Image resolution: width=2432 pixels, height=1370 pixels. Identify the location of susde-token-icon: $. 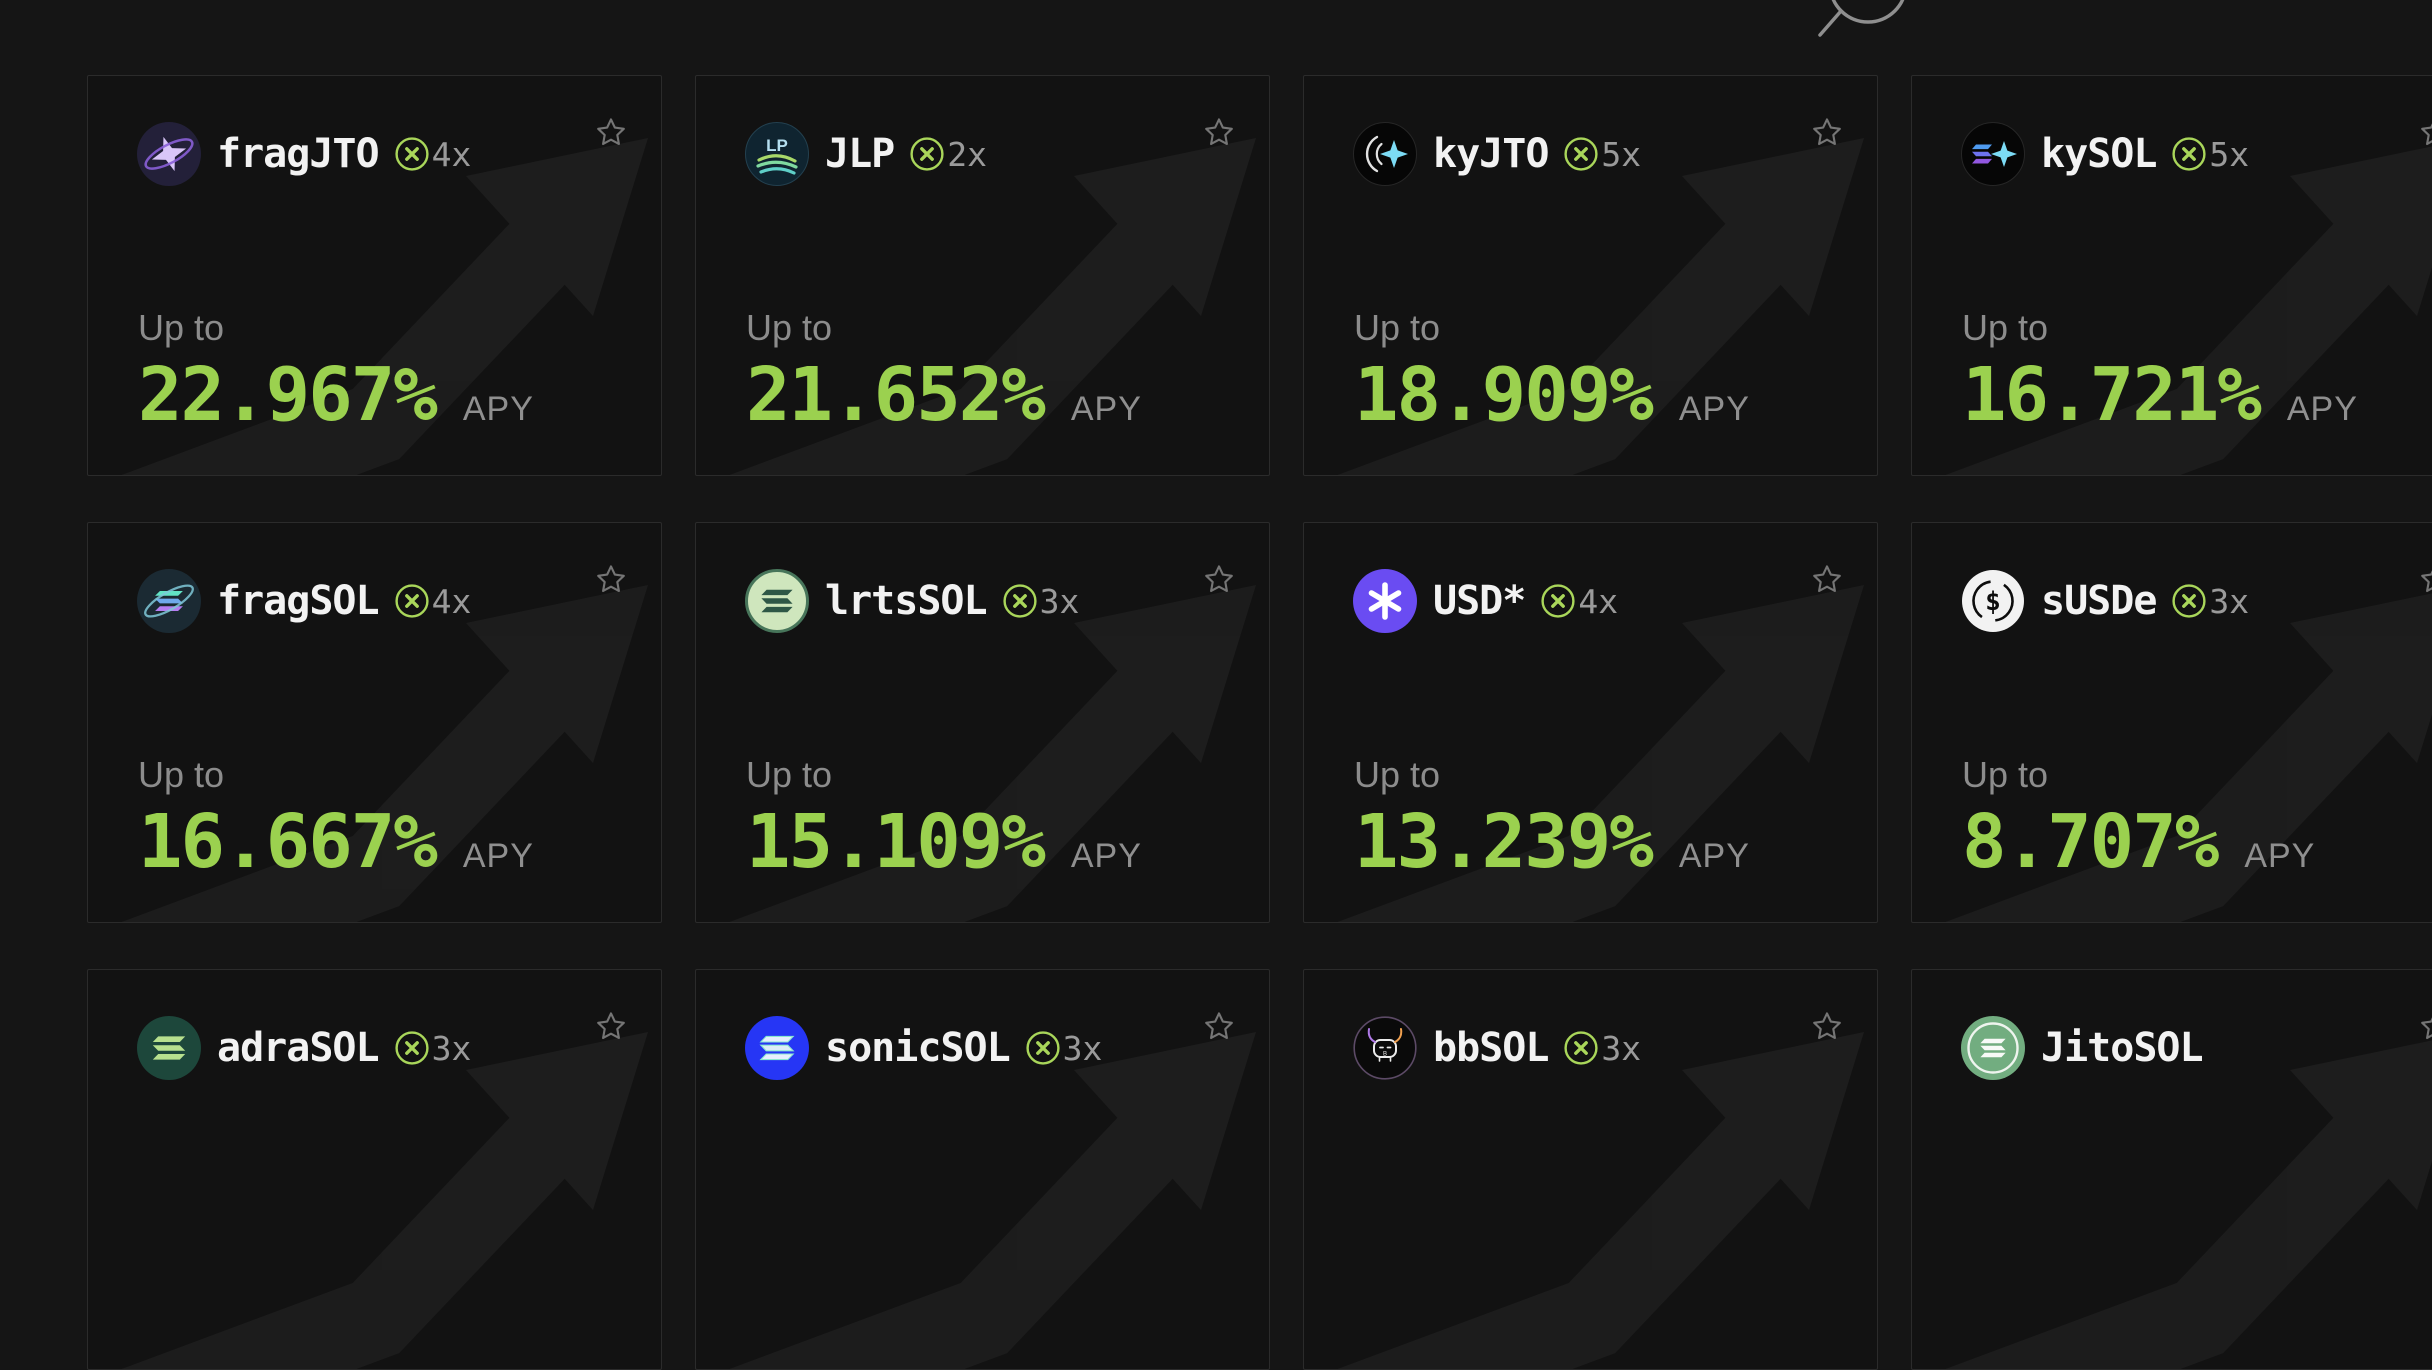
(1993, 601).